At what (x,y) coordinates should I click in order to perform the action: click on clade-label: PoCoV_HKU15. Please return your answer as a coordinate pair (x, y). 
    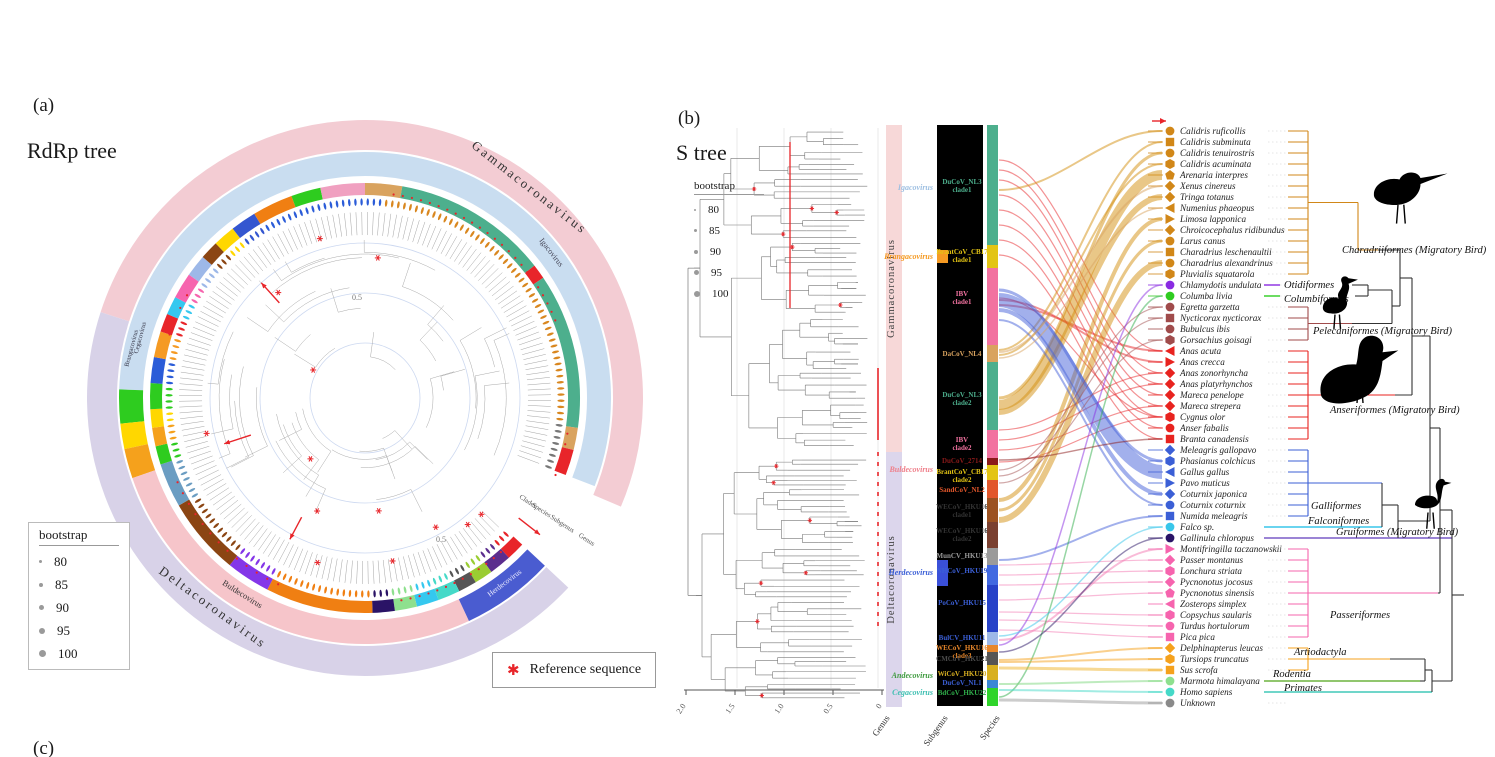
    Looking at the image, I should click on (962, 603).